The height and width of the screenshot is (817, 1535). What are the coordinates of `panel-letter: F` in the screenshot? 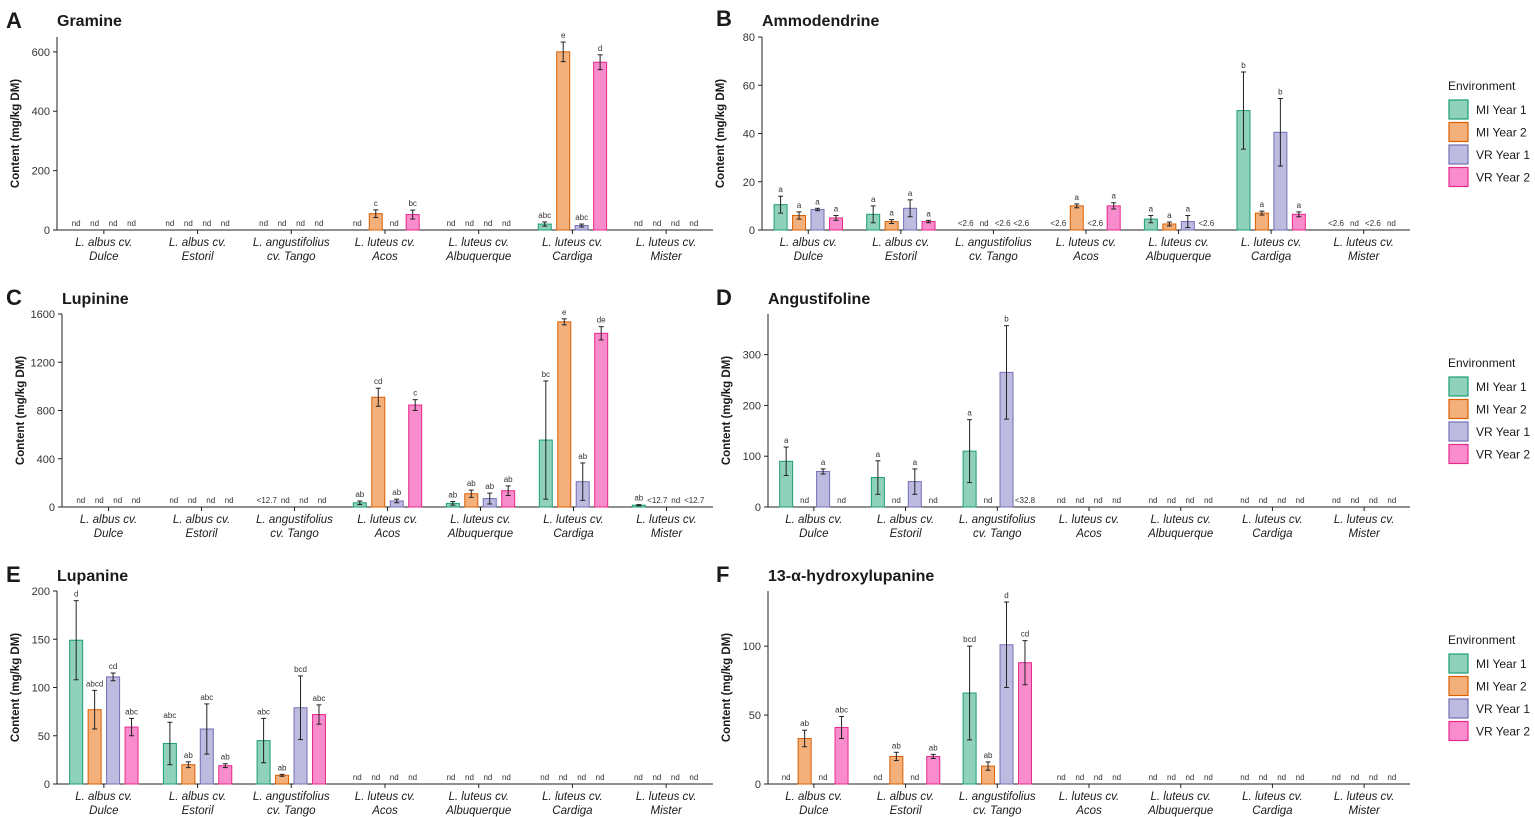 It's located at (722, 574).